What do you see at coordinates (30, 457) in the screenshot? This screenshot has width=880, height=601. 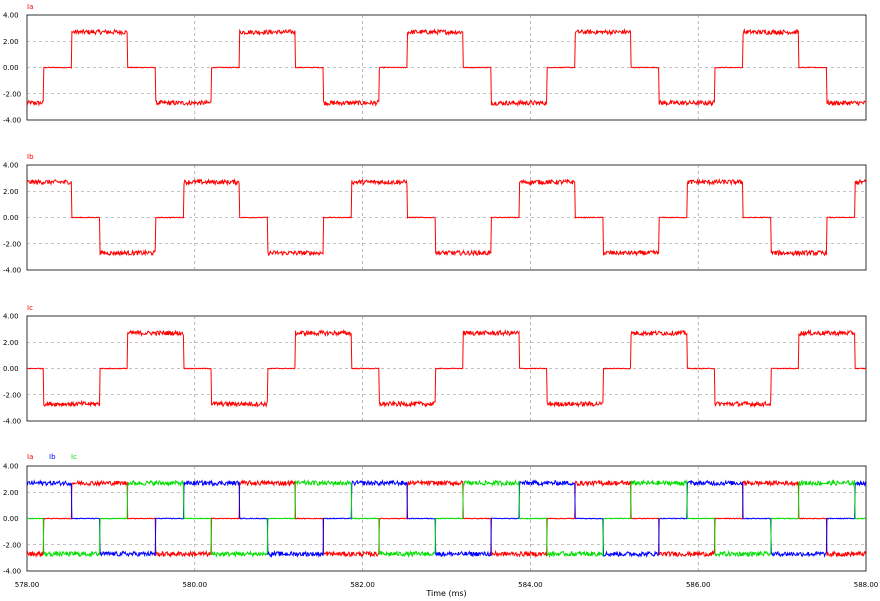 I see `legend-entry: Ia` at bounding box center [30, 457].